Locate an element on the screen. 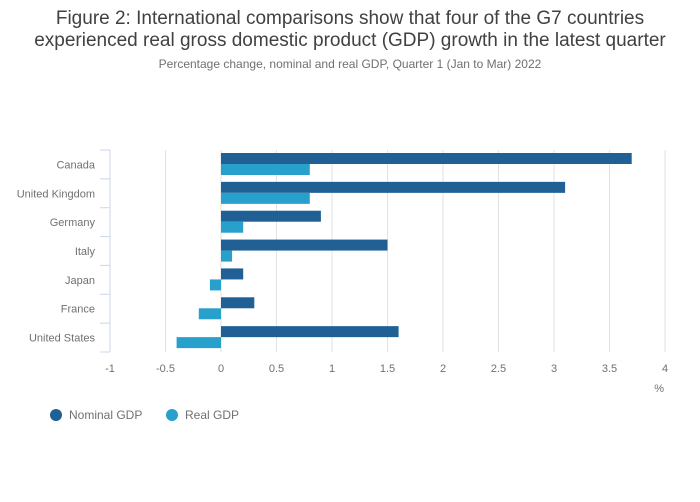  x-tick-label: 4 is located at coordinates (665, 369).